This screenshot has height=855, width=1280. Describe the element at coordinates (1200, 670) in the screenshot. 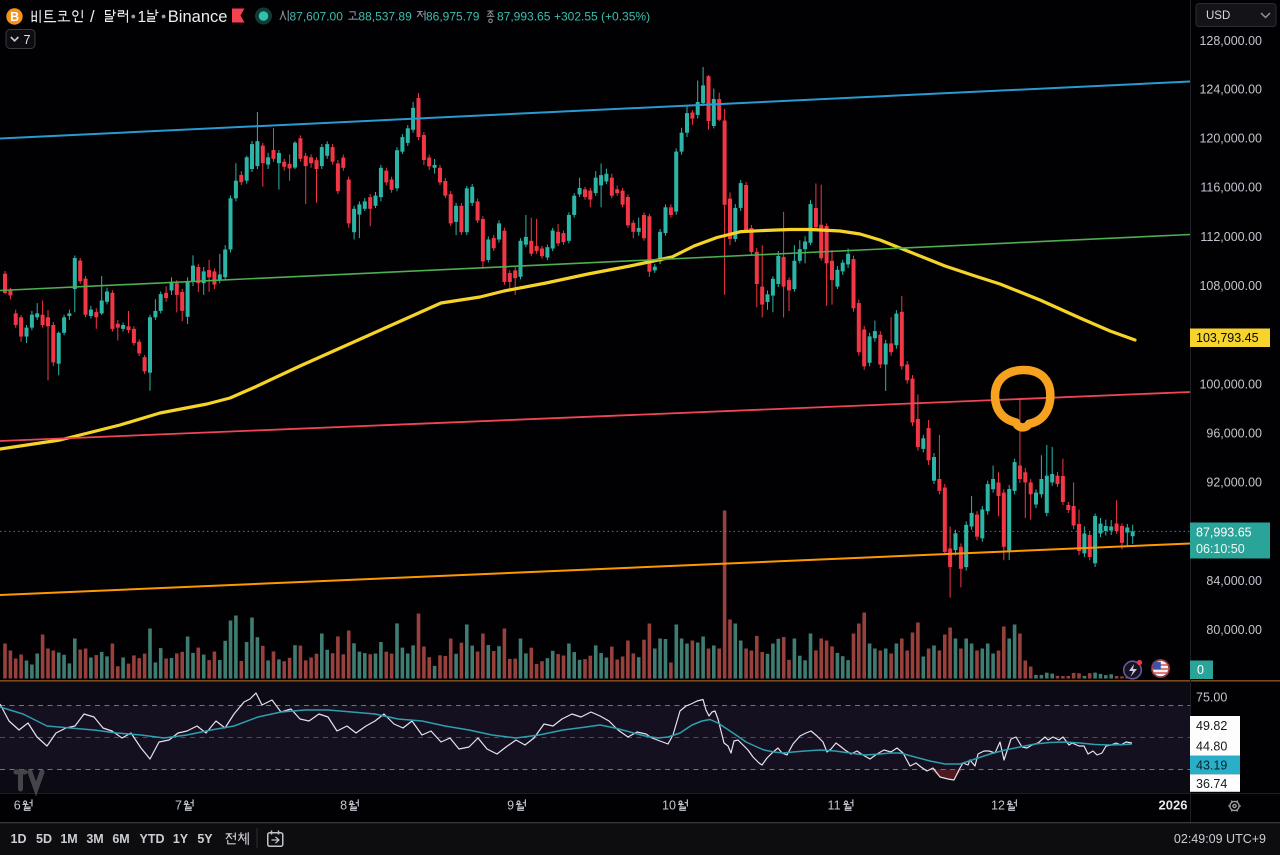

I see `svg-text: 0` at that location.